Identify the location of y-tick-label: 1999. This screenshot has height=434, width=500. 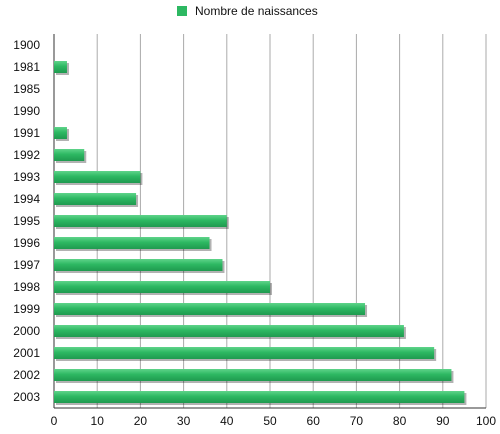
(26, 309).